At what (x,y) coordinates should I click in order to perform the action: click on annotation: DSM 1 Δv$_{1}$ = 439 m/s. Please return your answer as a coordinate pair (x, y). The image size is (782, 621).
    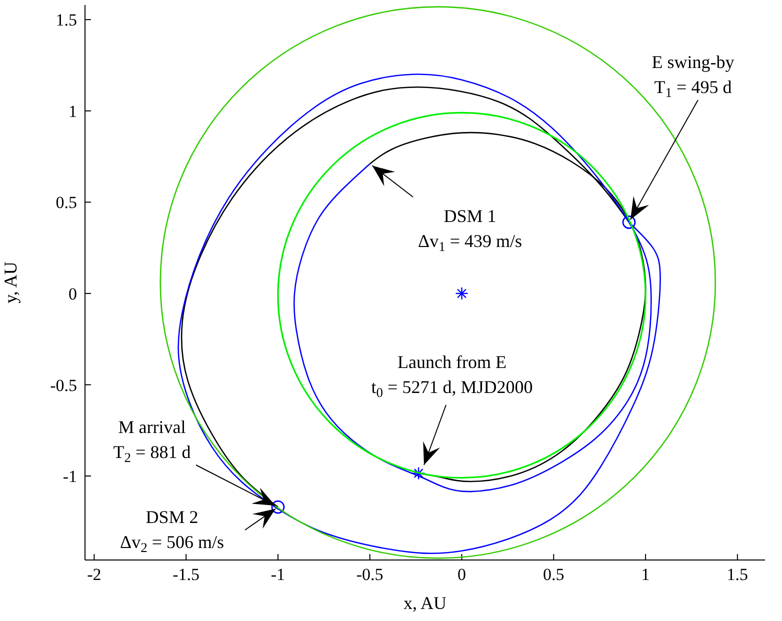
    Looking at the image, I should click on (470, 230).